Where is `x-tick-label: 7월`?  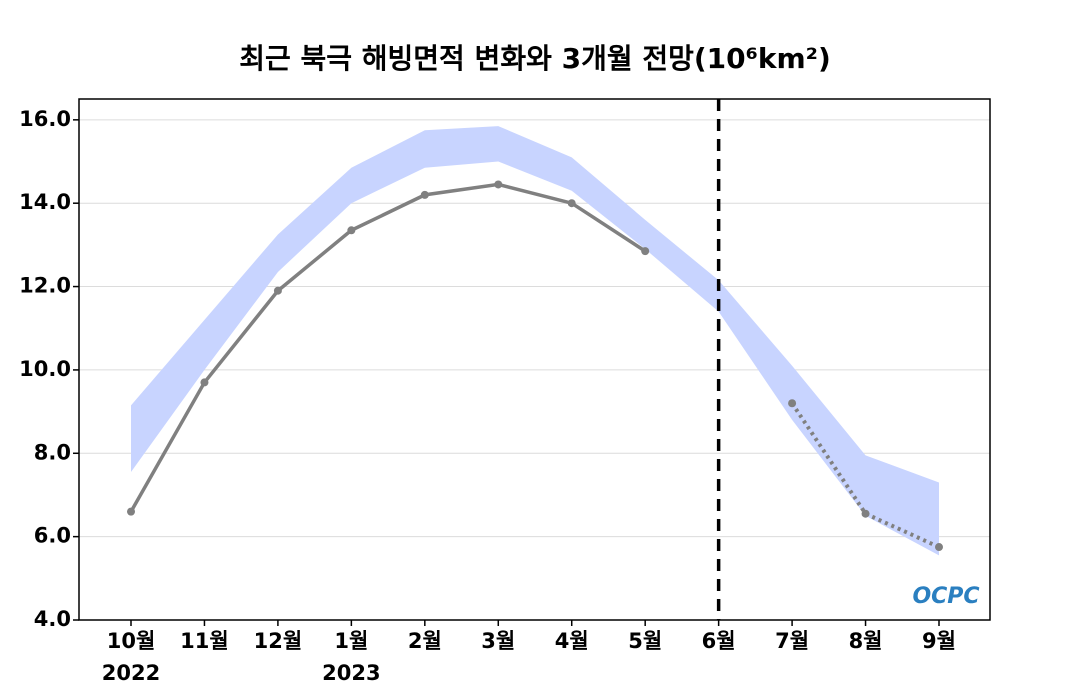
x-tick-label: 7월 is located at coordinates (792, 641).